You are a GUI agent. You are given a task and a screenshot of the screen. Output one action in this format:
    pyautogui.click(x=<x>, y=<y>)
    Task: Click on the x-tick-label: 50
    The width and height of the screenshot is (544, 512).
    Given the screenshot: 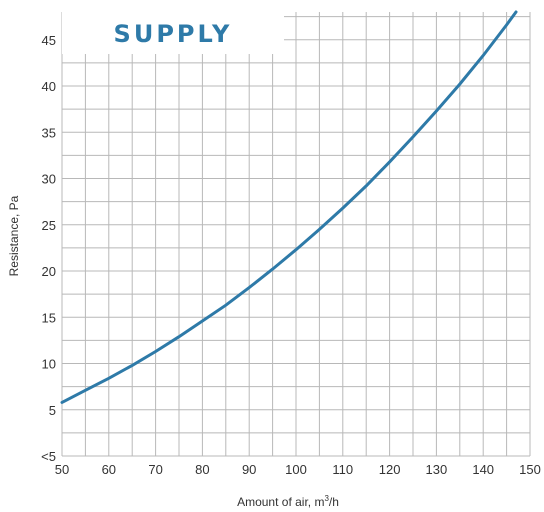 What is the action you would take?
    pyautogui.click(x=62, y=469)
    